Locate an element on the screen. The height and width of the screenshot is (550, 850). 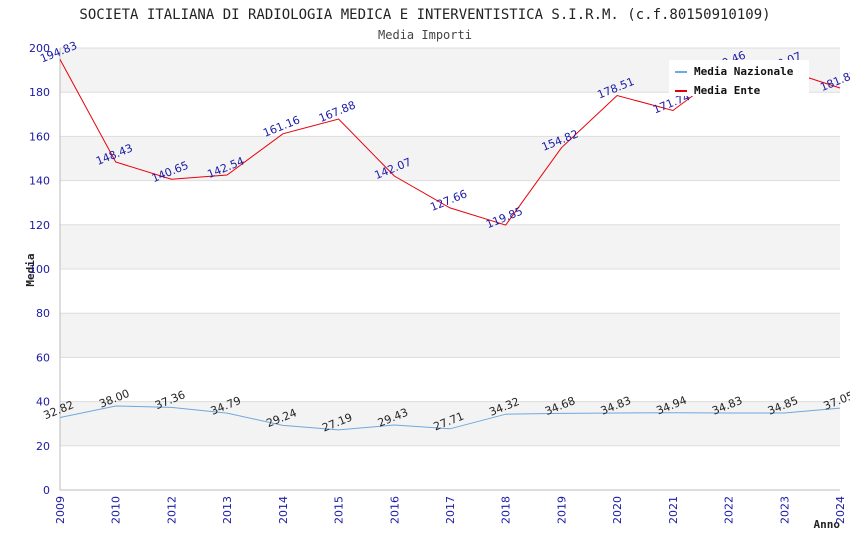
x-tick-label: 2010 is located at coordinates (116, 510).